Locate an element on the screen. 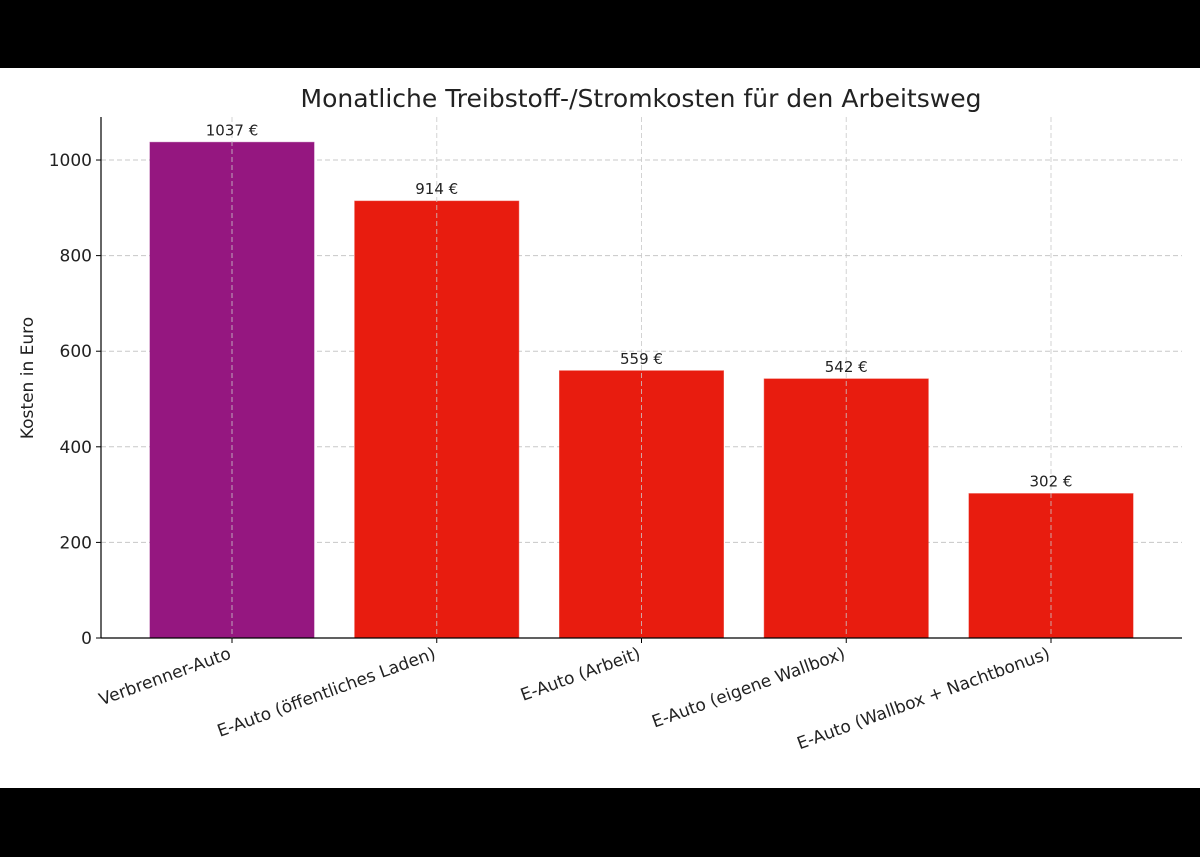 The height and width of the screenshot is (857, 1200). data-label: 559 € is located at coordinates (641, 359).